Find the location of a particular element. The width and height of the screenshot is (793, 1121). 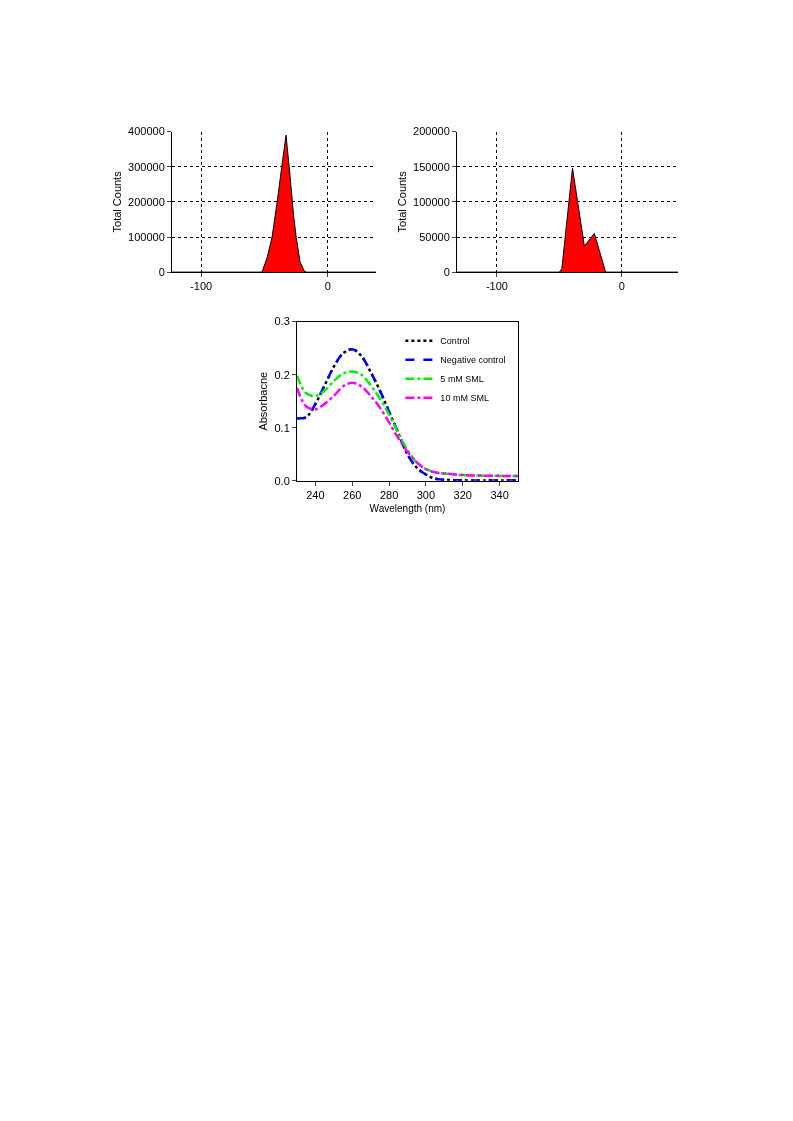

x-tick-label: 300 is located at coordinates (426, 495).